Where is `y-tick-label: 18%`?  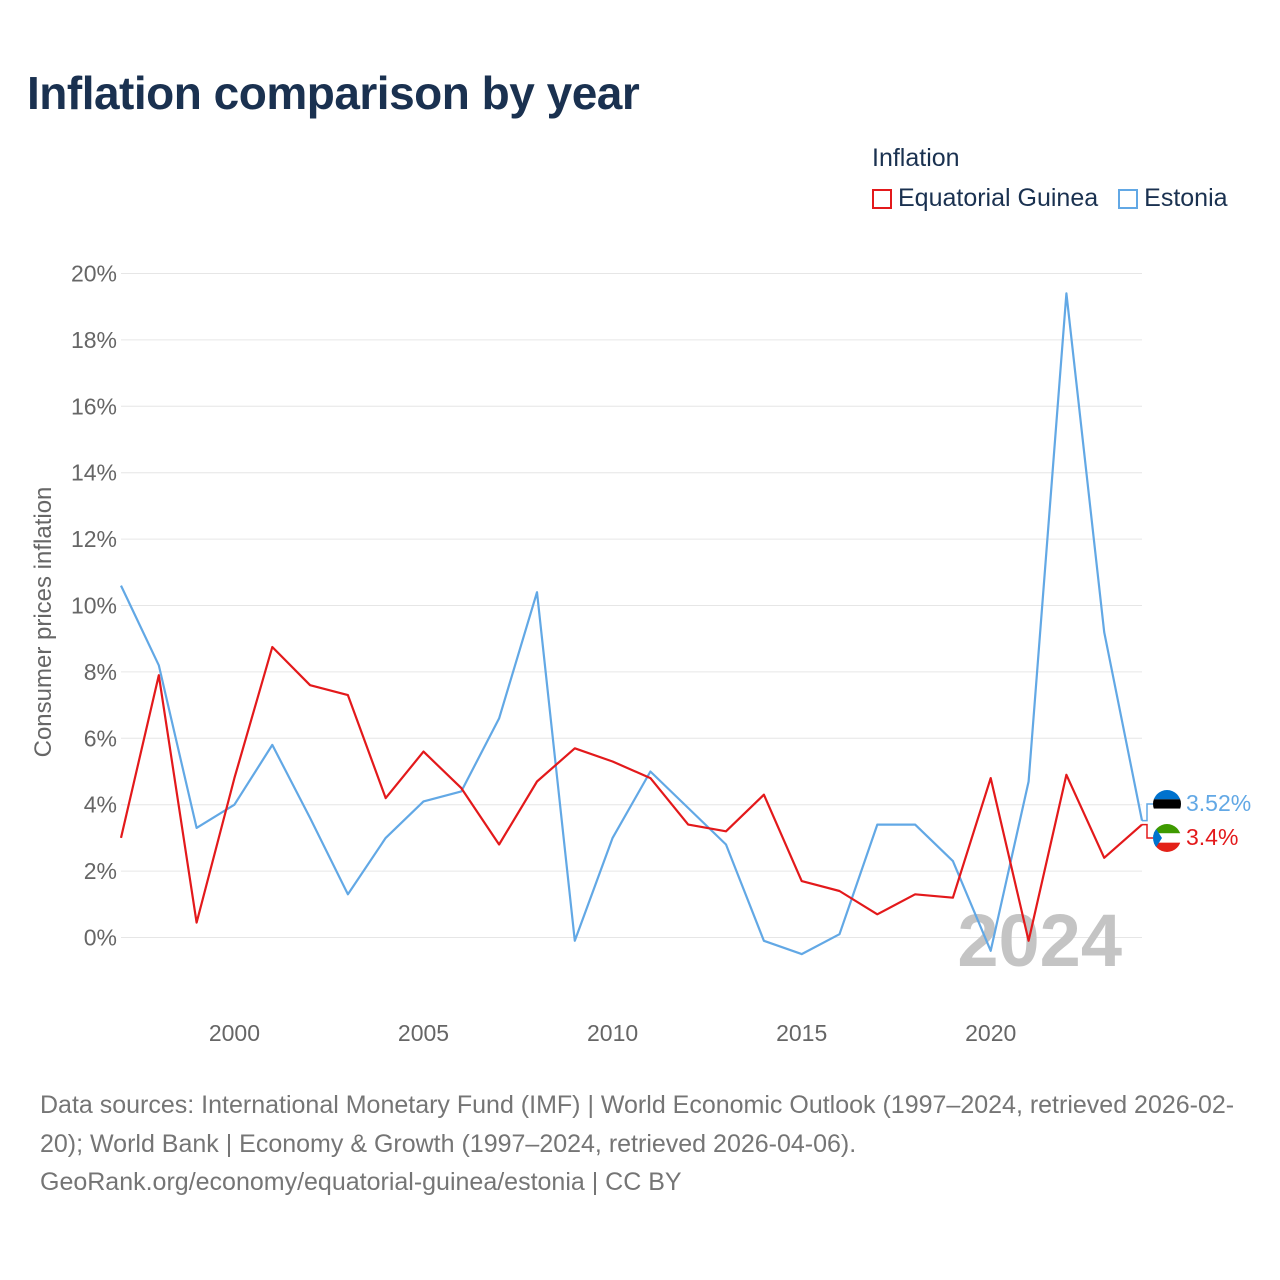
y-tick-label: 18% is located at coordinates (94, 340).